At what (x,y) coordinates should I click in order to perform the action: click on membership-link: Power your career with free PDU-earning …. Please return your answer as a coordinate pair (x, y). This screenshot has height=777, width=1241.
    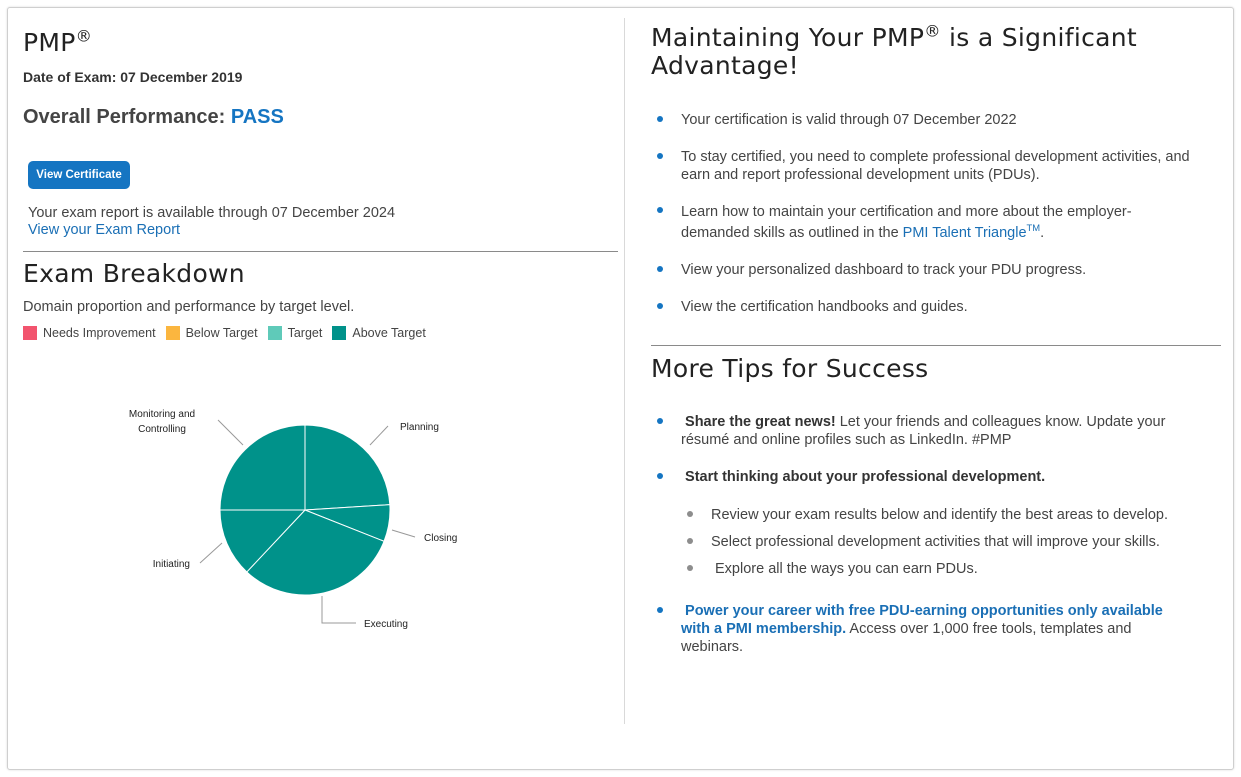
    Looking at the image, I should click on (922, 620).